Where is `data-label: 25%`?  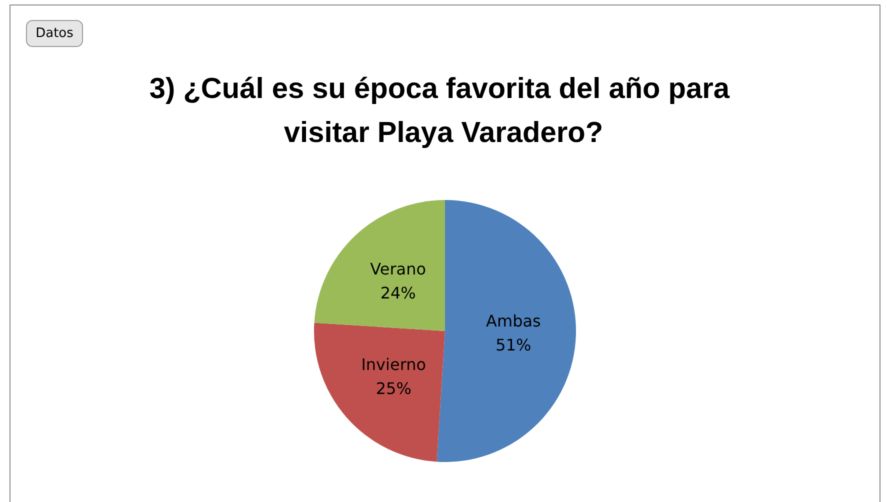
data-label: 25% is located at coordinates (394, 388).